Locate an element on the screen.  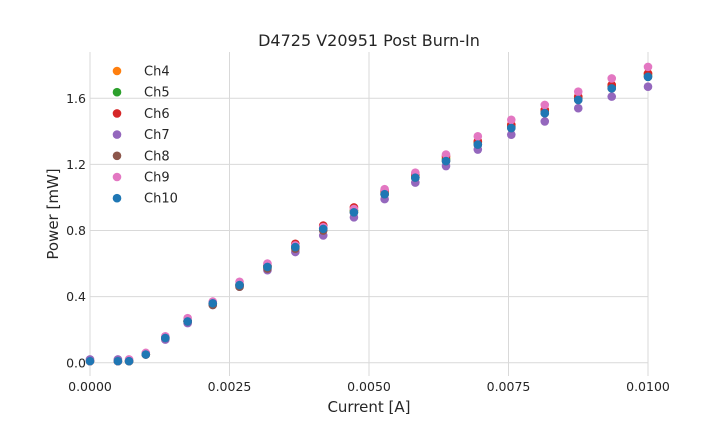
y-axis-label: Power [mW] is located at coordinates (53, 213).